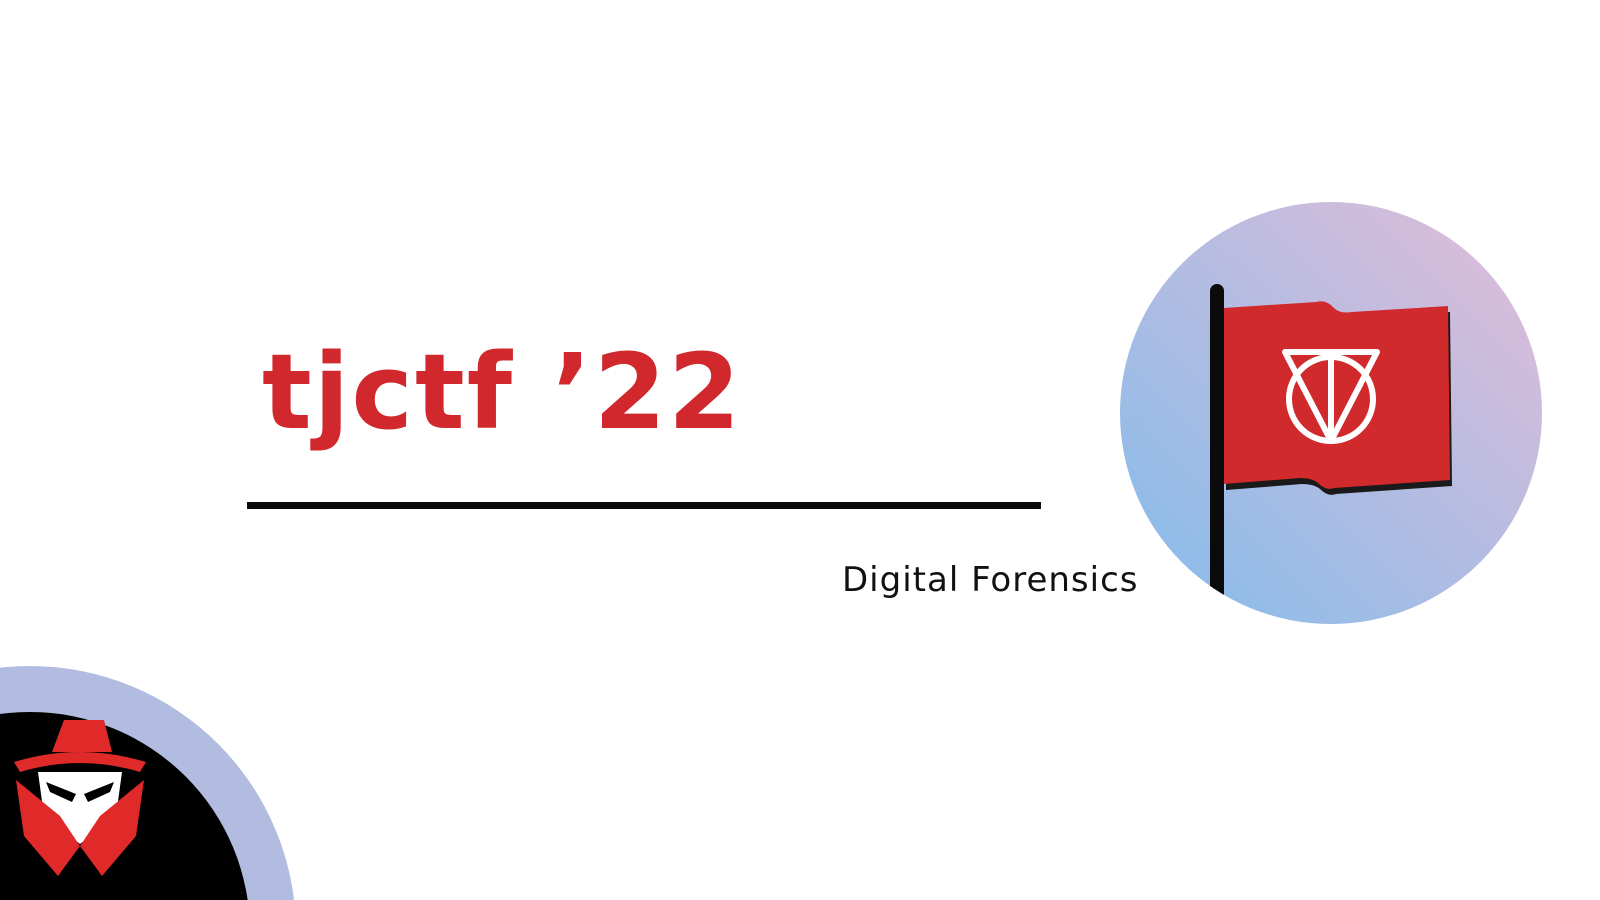  Describe the element at coordinates (644, 505) in the screenshot. I see `title-underline` at that location.